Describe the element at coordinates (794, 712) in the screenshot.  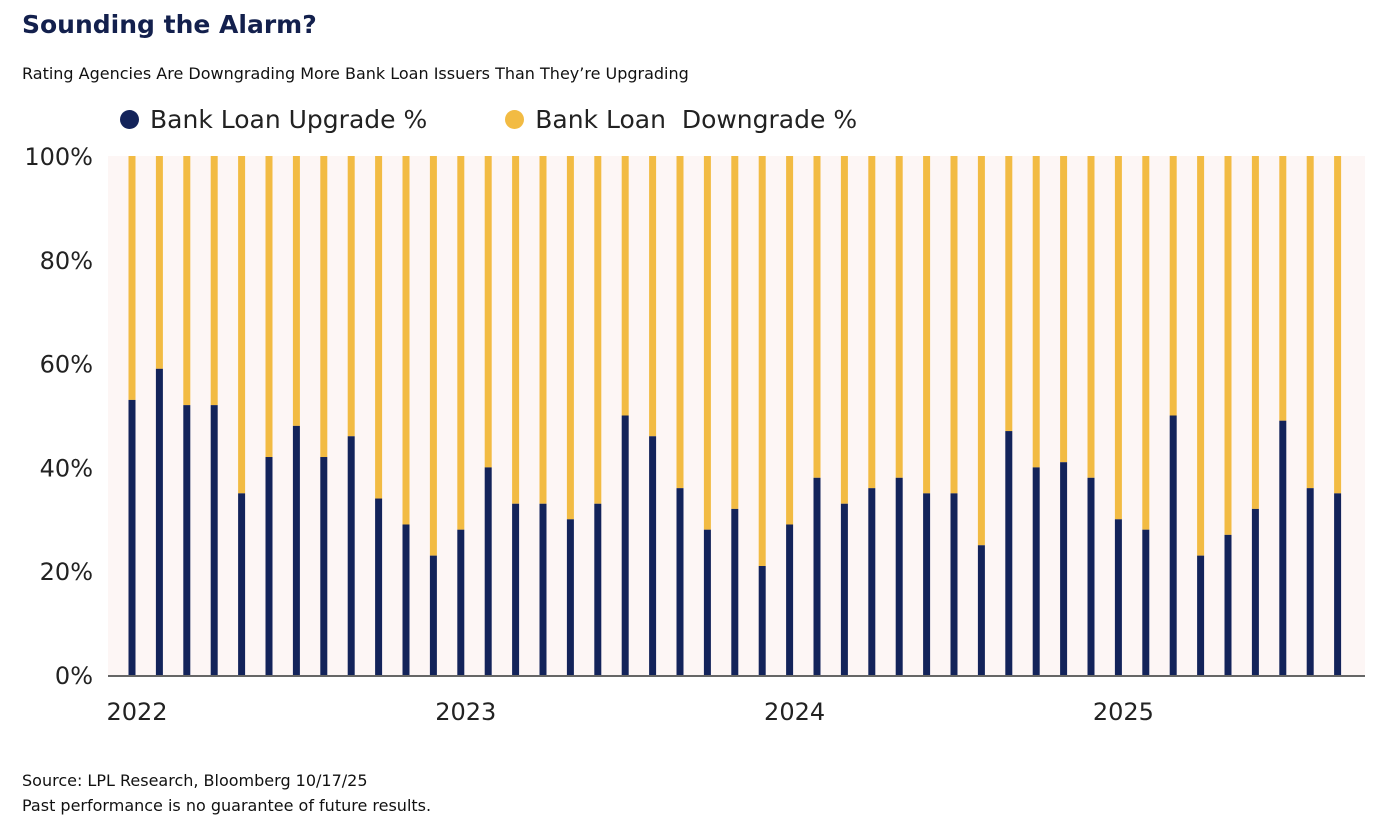
I see `x-tick-label: 2024` at that location.